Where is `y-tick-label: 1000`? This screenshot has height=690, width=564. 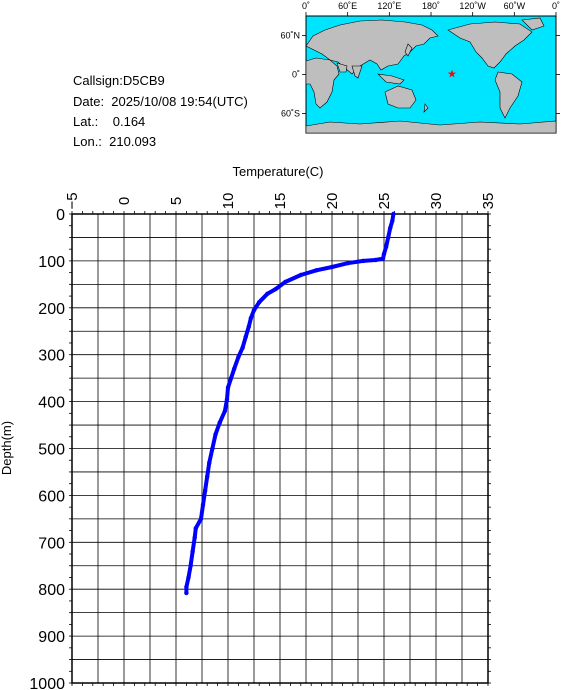 y-tick-label: 1000 is located at coordinates (47, 683).